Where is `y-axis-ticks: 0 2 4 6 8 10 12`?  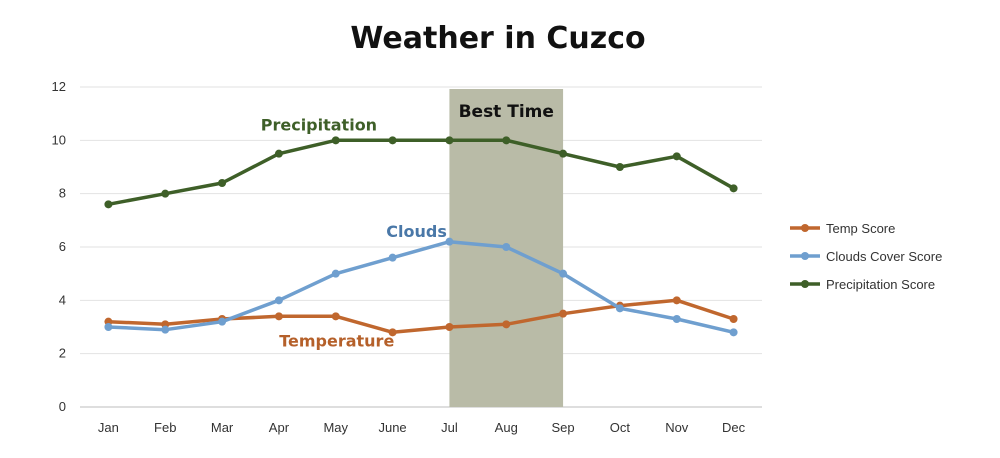
y-axis-ticks: 0 2 4 6 8 10 12 is located at coordinates (59, 246).